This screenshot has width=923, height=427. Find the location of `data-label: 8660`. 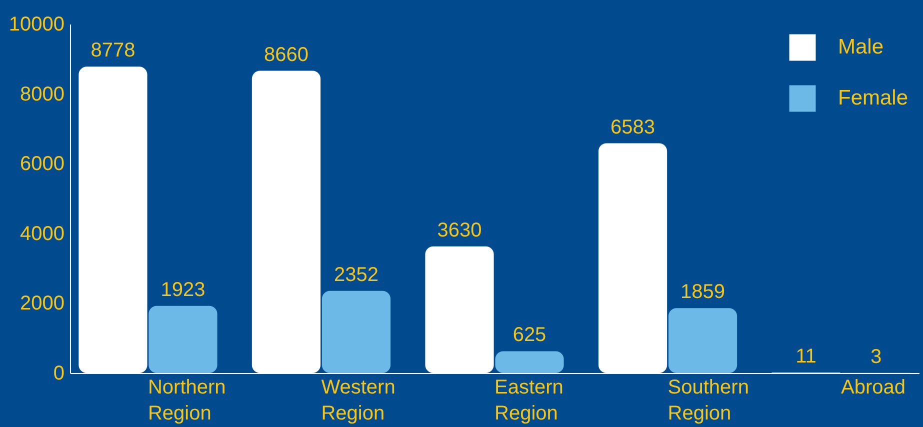

data-label: 8660 is located at coordinates (286, 55).